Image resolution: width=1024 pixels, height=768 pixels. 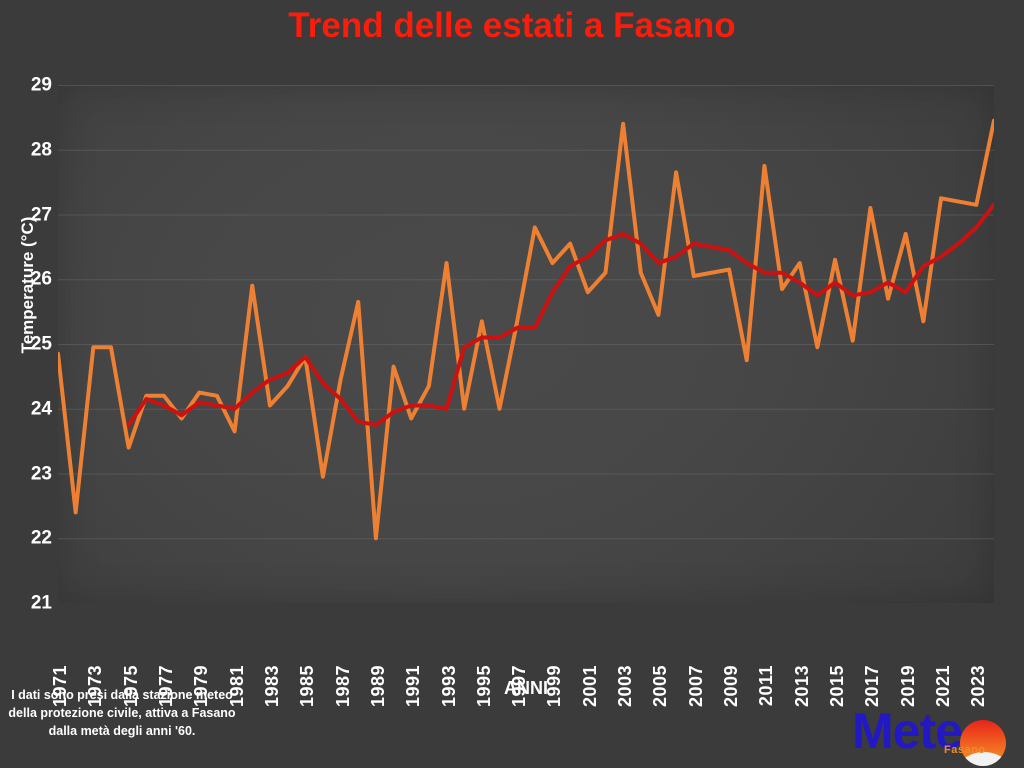 I want to click on y-axis-tick: 22, so click(x=41, y=538).